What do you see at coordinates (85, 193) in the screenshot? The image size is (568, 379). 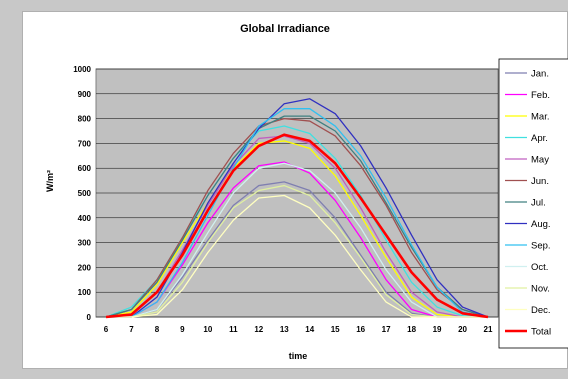 I see `y-tick-label: 500` at bounding box center [85, 193].